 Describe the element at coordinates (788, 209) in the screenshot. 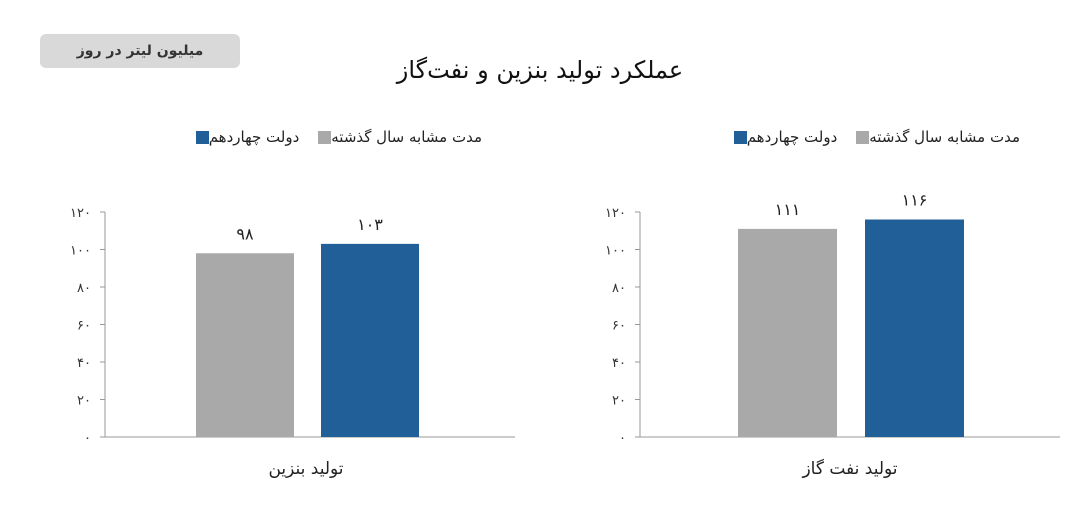

I see `data-label: ۱۱۱` at that location.